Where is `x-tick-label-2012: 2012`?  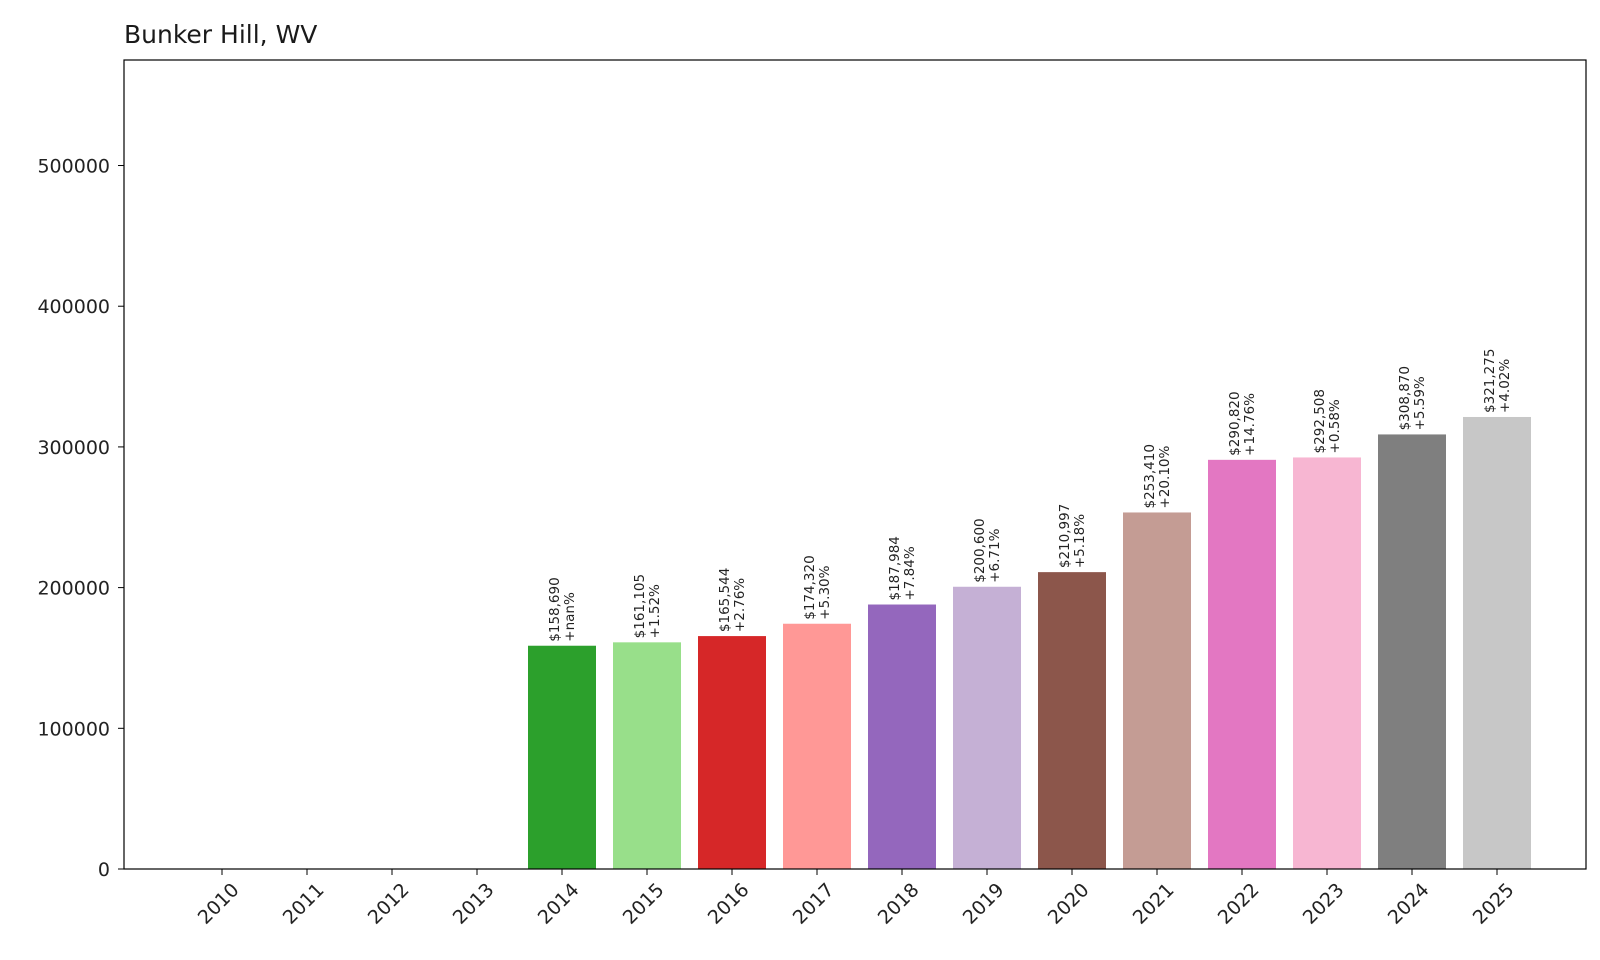 x-tick-label-2012: 2012 is located at coordinates (389, 904).